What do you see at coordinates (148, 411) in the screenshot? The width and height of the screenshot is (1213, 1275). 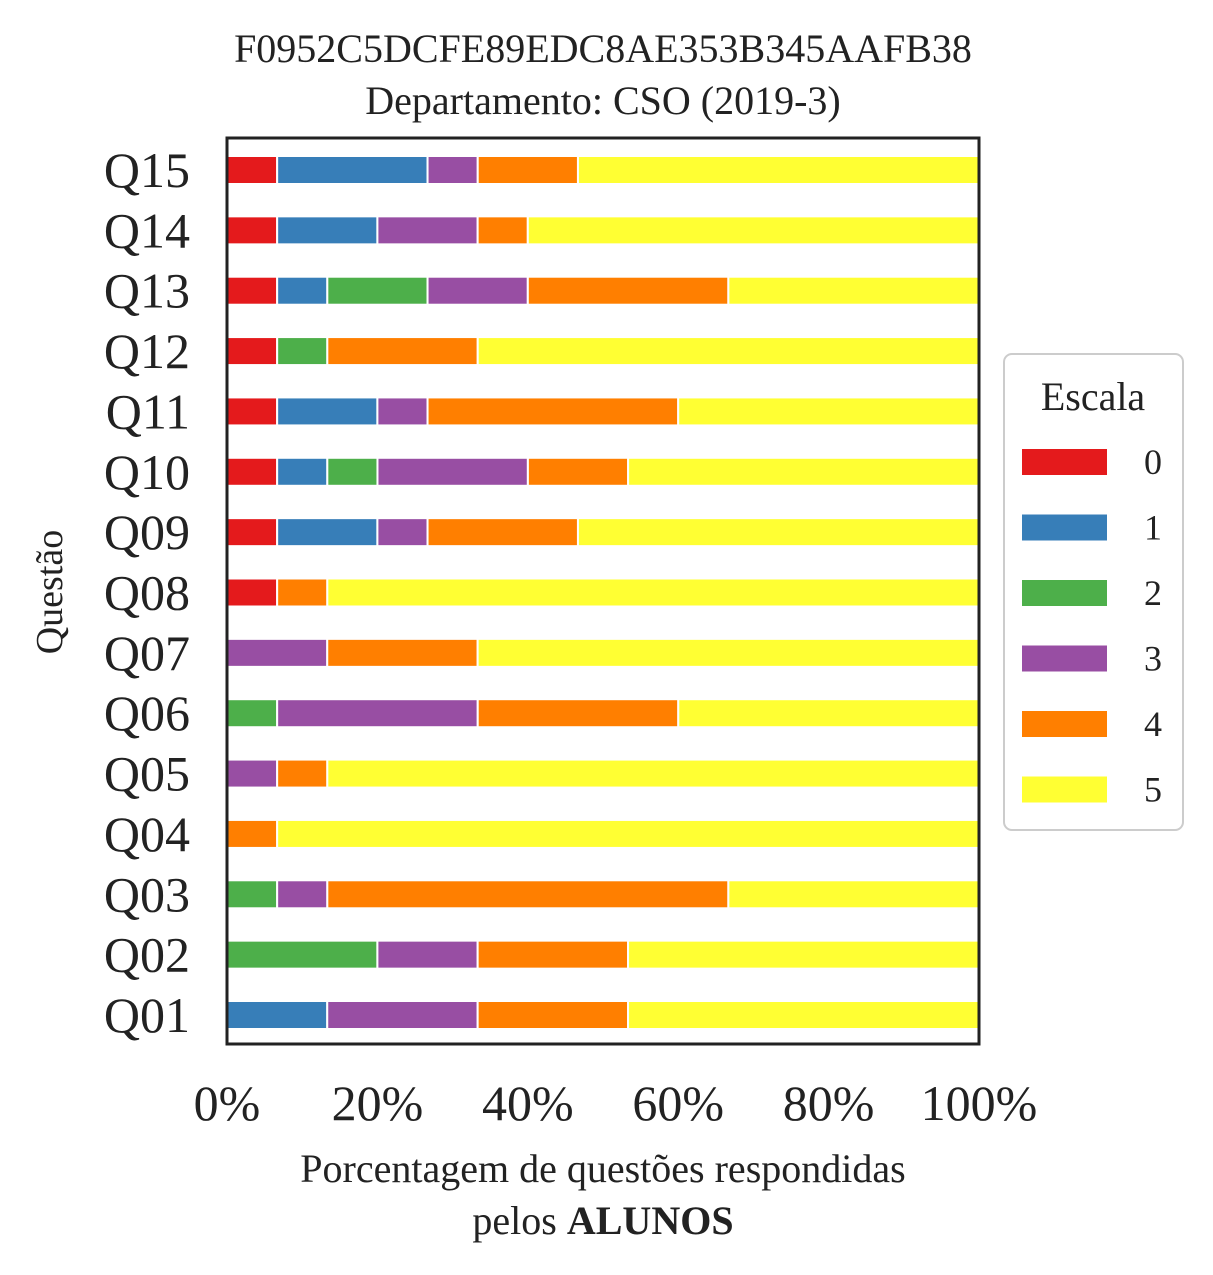 I see `y-tick-label-q11: Q11` at bounding box center [148, 411].